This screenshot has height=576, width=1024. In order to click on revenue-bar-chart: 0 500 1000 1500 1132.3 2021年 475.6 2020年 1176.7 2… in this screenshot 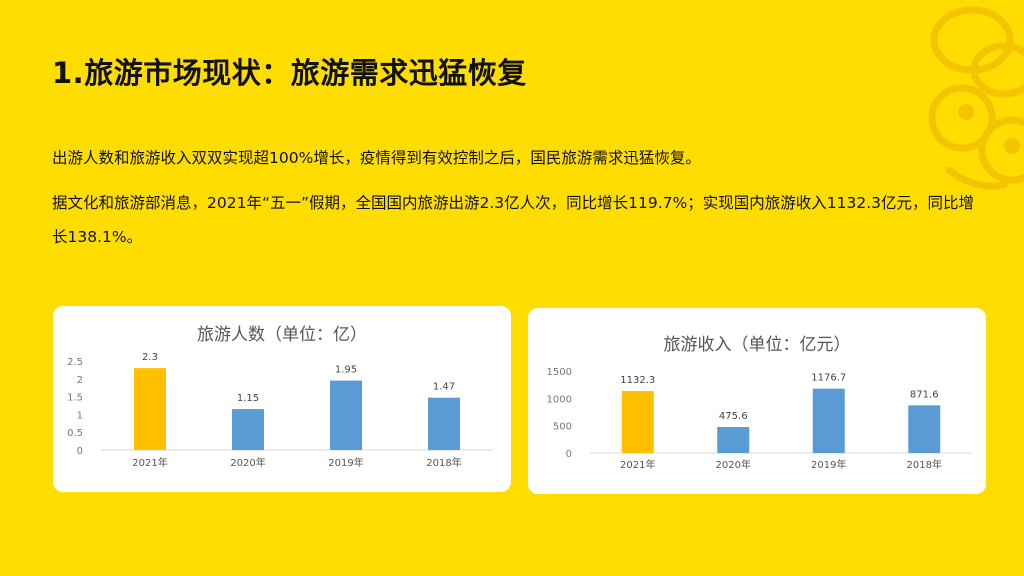, I will do `click(759, 419)`.